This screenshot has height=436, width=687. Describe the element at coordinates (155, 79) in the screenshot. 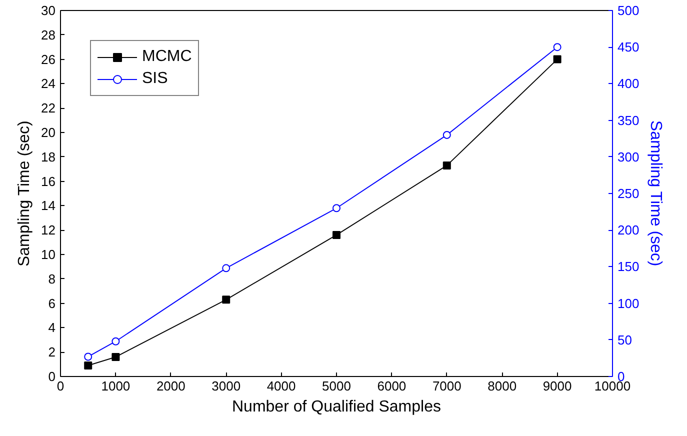

I see `legend-label: SIS` at that location.